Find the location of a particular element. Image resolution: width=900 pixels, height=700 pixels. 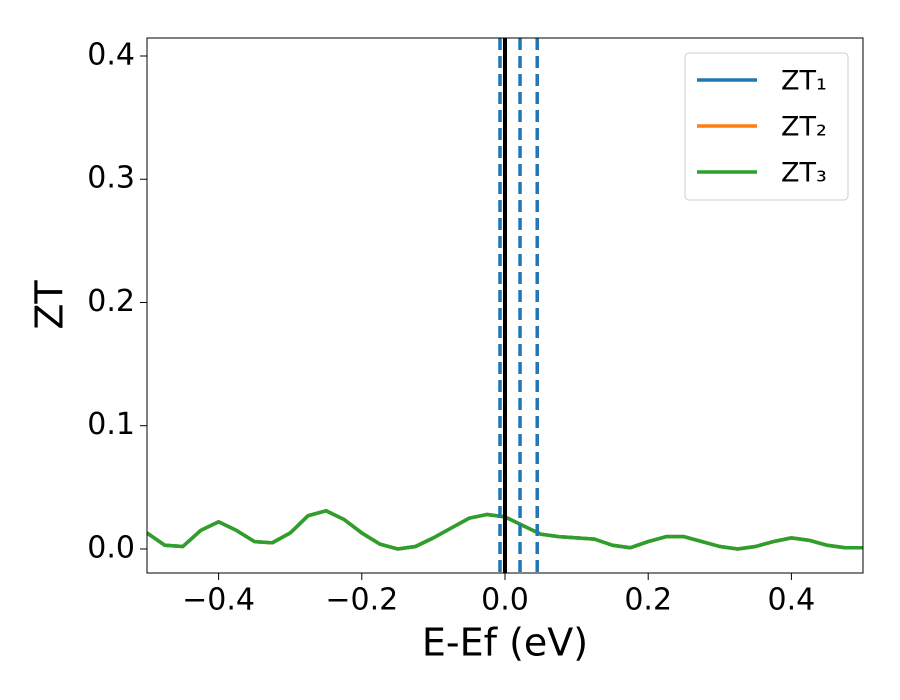

x-tick-label: 0.2 is located at coordinates (648, 600).